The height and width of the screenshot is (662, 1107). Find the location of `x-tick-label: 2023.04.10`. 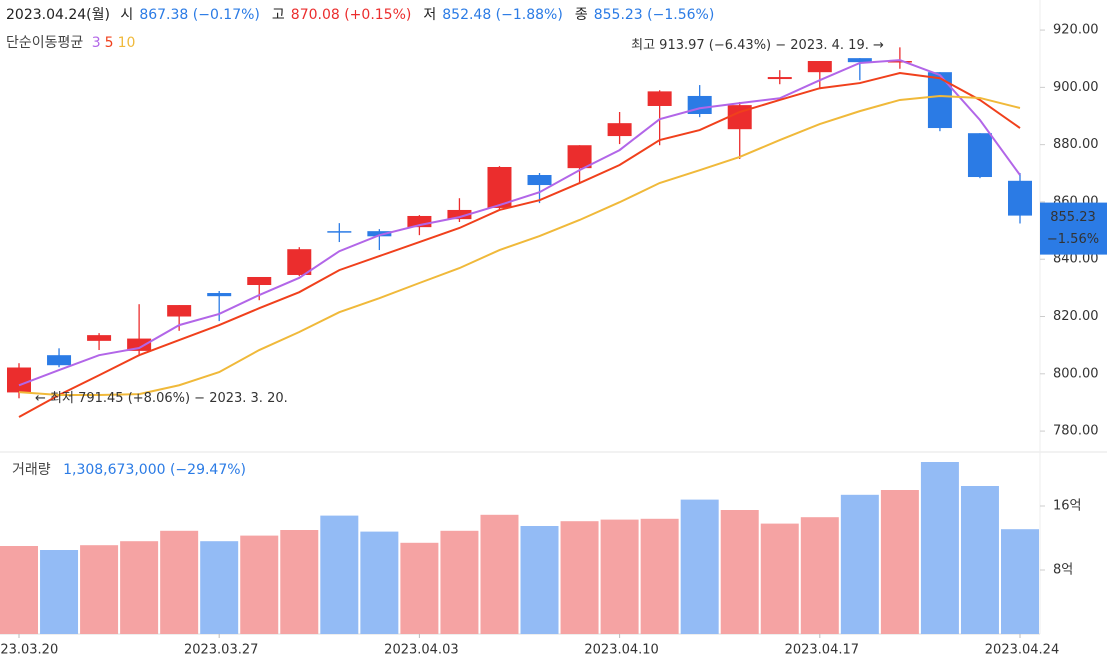

x-tick-label: 2023.04.10 is located at coordinates (621, 650).